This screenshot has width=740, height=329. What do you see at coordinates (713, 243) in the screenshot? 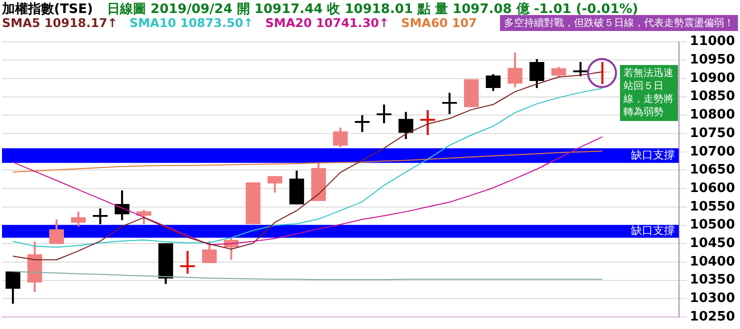
I see `y-tick-label: 10450` at bounding box center [713, 243].